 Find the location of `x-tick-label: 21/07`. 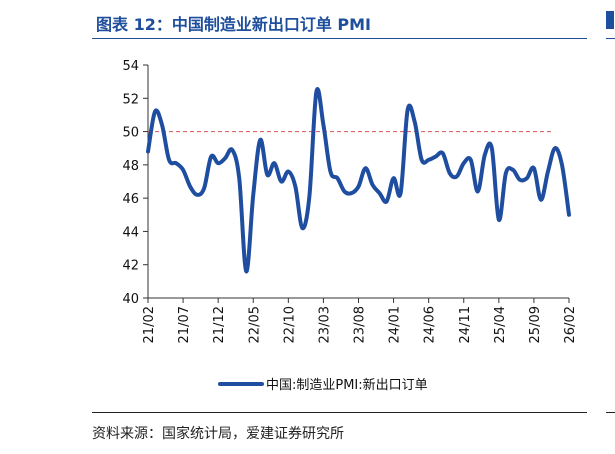

x-tick-label: 21/07 is located at coordinates (184, 324).